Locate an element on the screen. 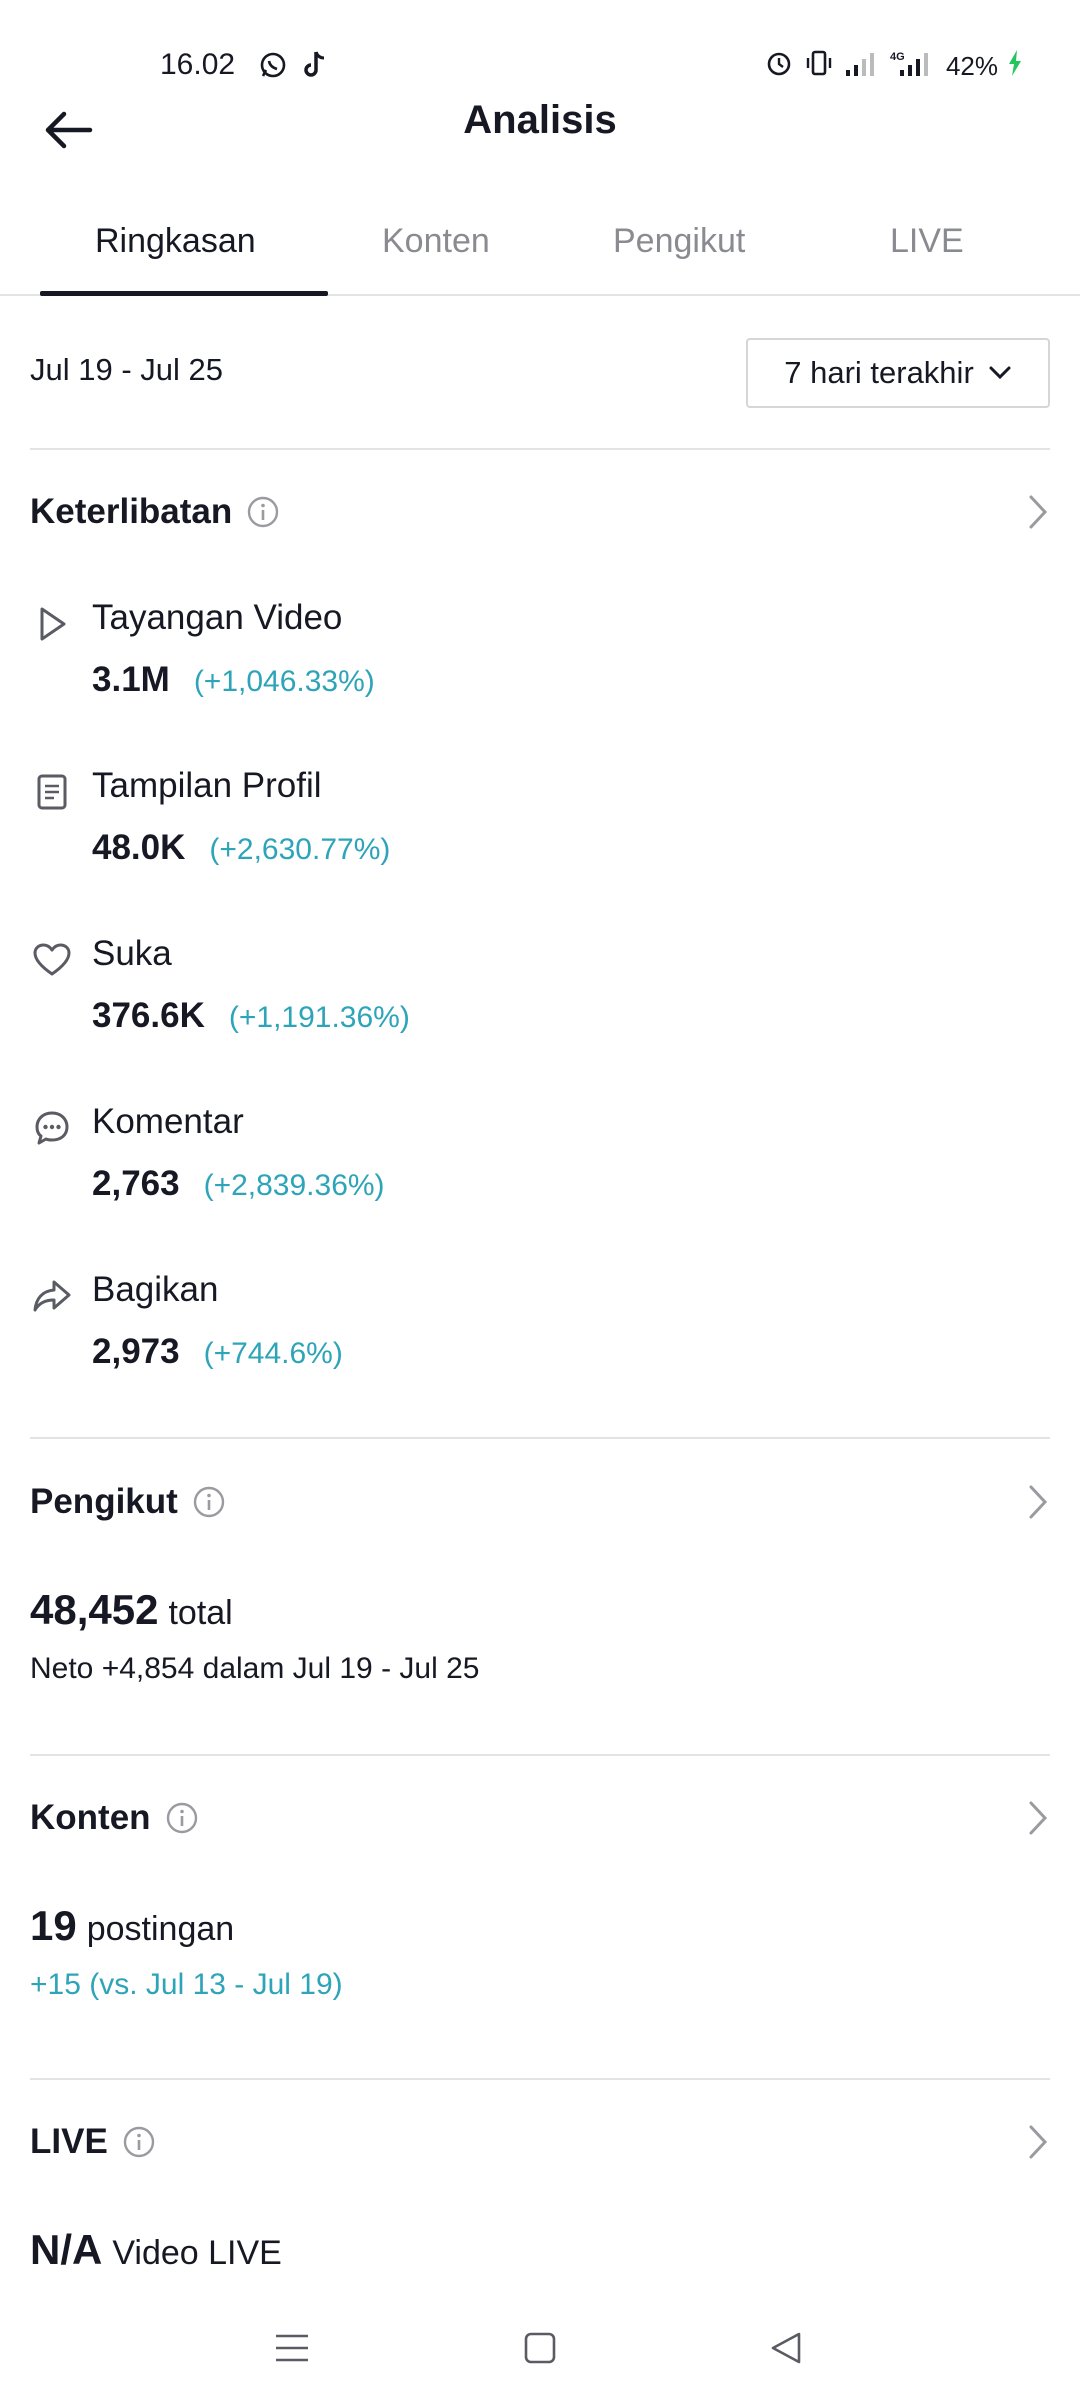 This screenshot has height=2400, width=1080. back-nav-button is located at coordinates (786, 2348).